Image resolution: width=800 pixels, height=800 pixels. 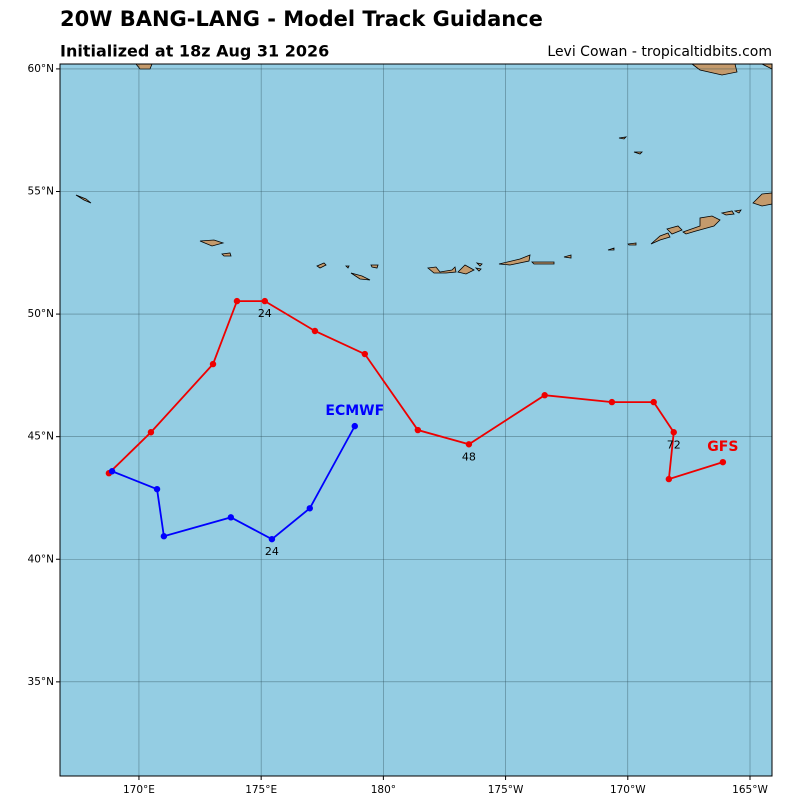 What do you see at coordinates (469, 456) in the screenshot?
I see `hour-label: 48` at bounding box center [469, 456].